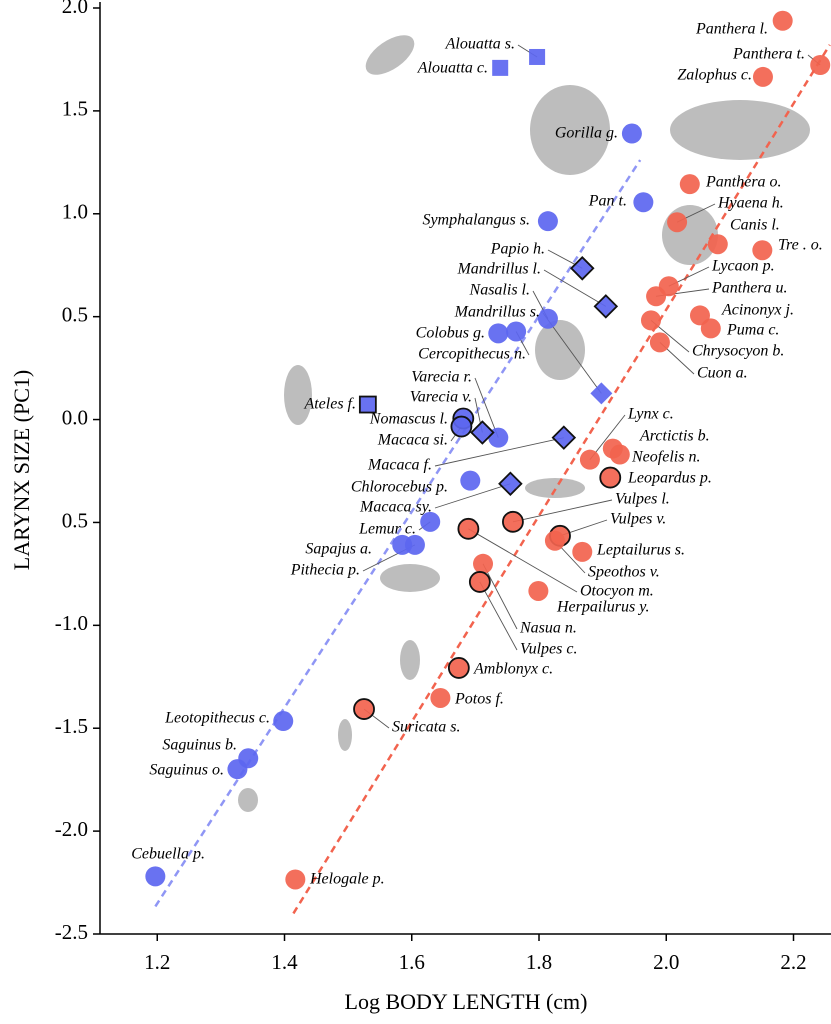  Describe the element at coordinates (199, 745) in the screenshot. I see `point-label: Saguinus b.` at that location.